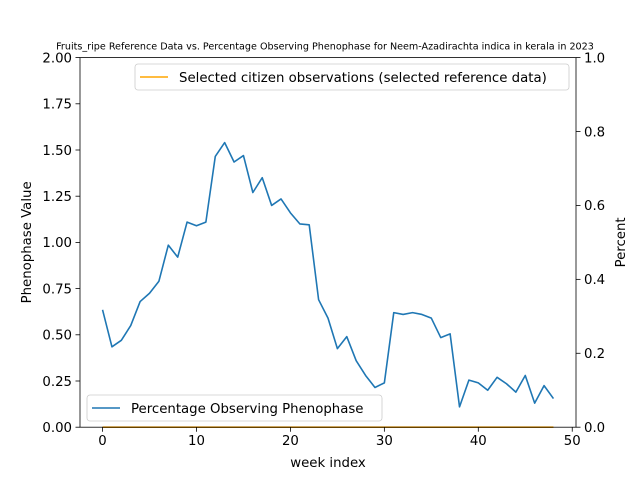  I want to click on legend-lower-left: Percentage Observing Phenophase, so click(234, 408).